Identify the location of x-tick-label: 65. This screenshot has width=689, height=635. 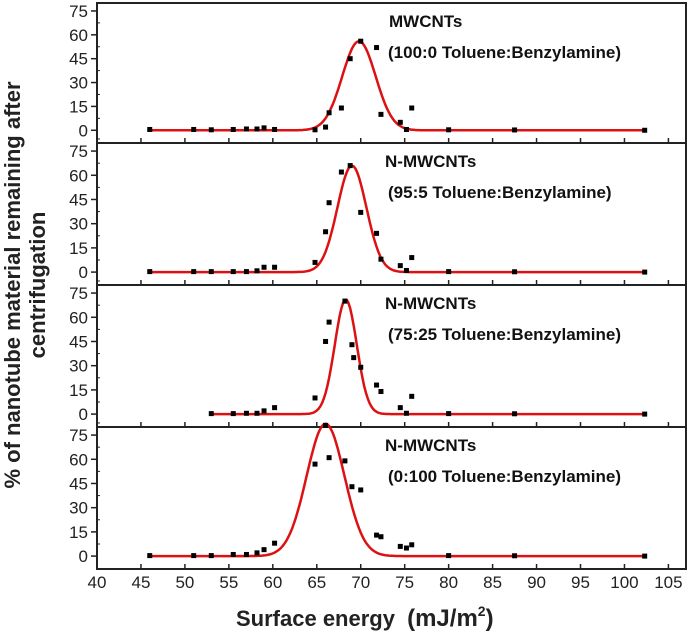
(316, 582).